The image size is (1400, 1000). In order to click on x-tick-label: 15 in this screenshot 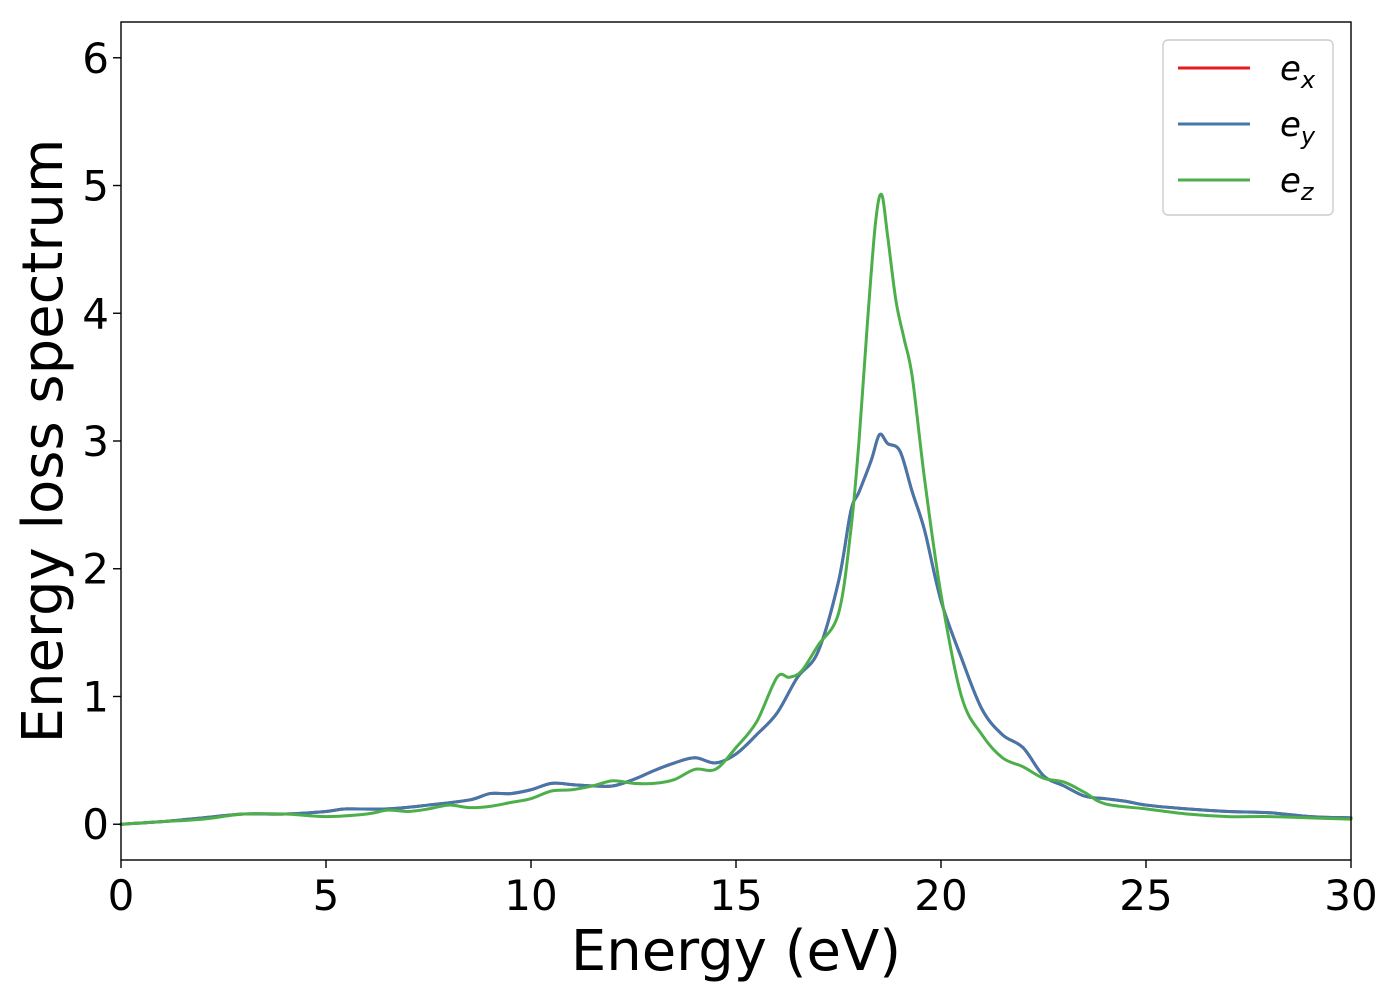, I will do `click(735, 895)`.